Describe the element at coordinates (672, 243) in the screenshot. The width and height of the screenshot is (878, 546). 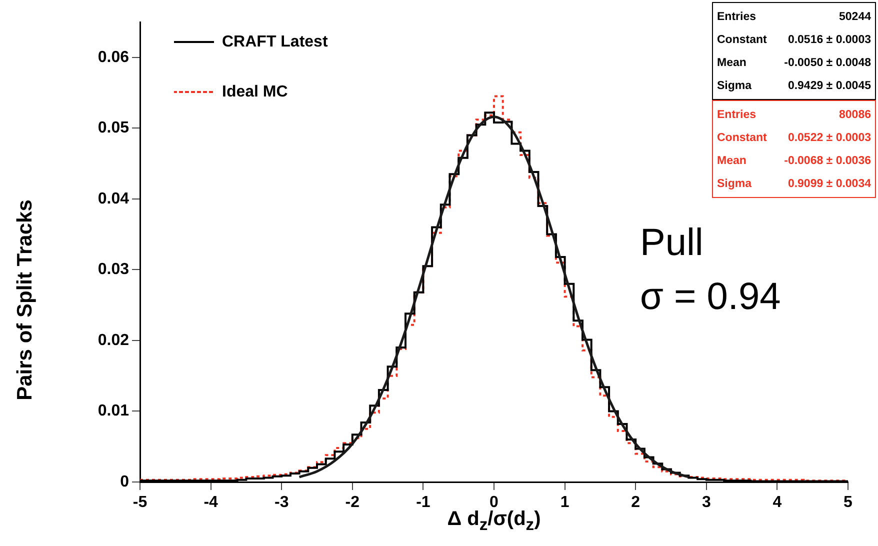
I see `annotation: Pull` at that location.